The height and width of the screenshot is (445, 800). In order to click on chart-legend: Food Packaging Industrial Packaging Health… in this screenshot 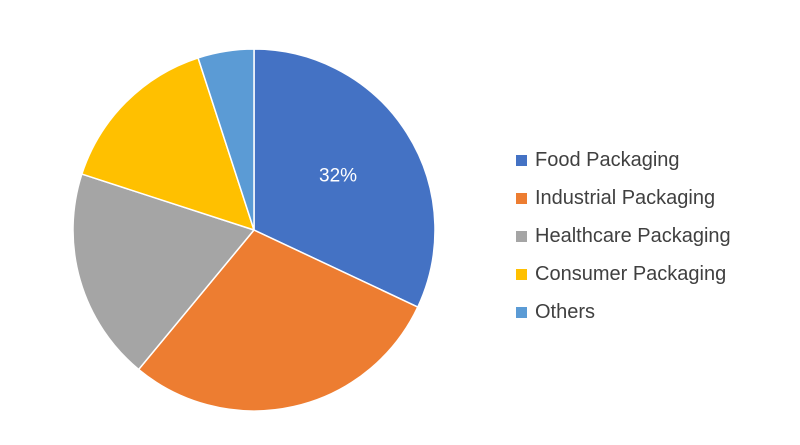, I will do `click(623, 236)`.